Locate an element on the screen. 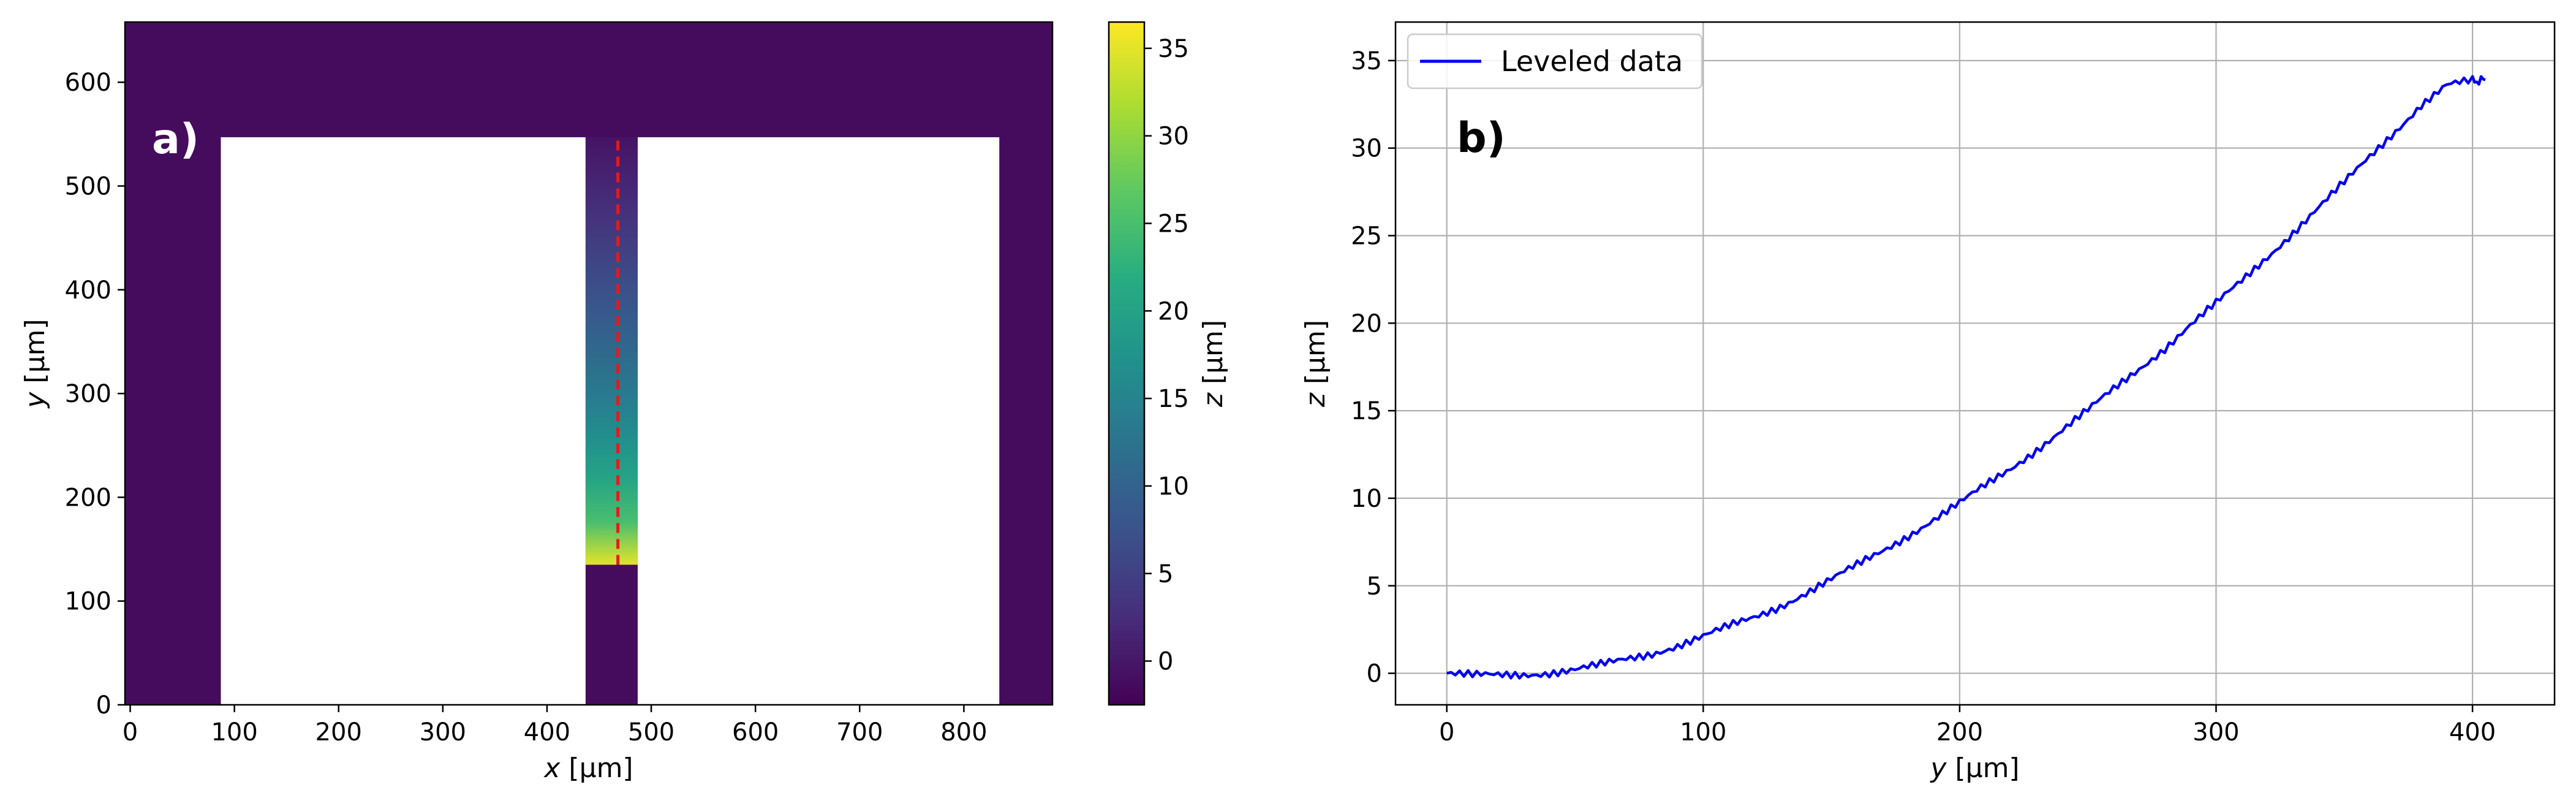  heatmap-y-ticks: 0 100 200 300 400 500 600 is located at coordinates (95, 394).